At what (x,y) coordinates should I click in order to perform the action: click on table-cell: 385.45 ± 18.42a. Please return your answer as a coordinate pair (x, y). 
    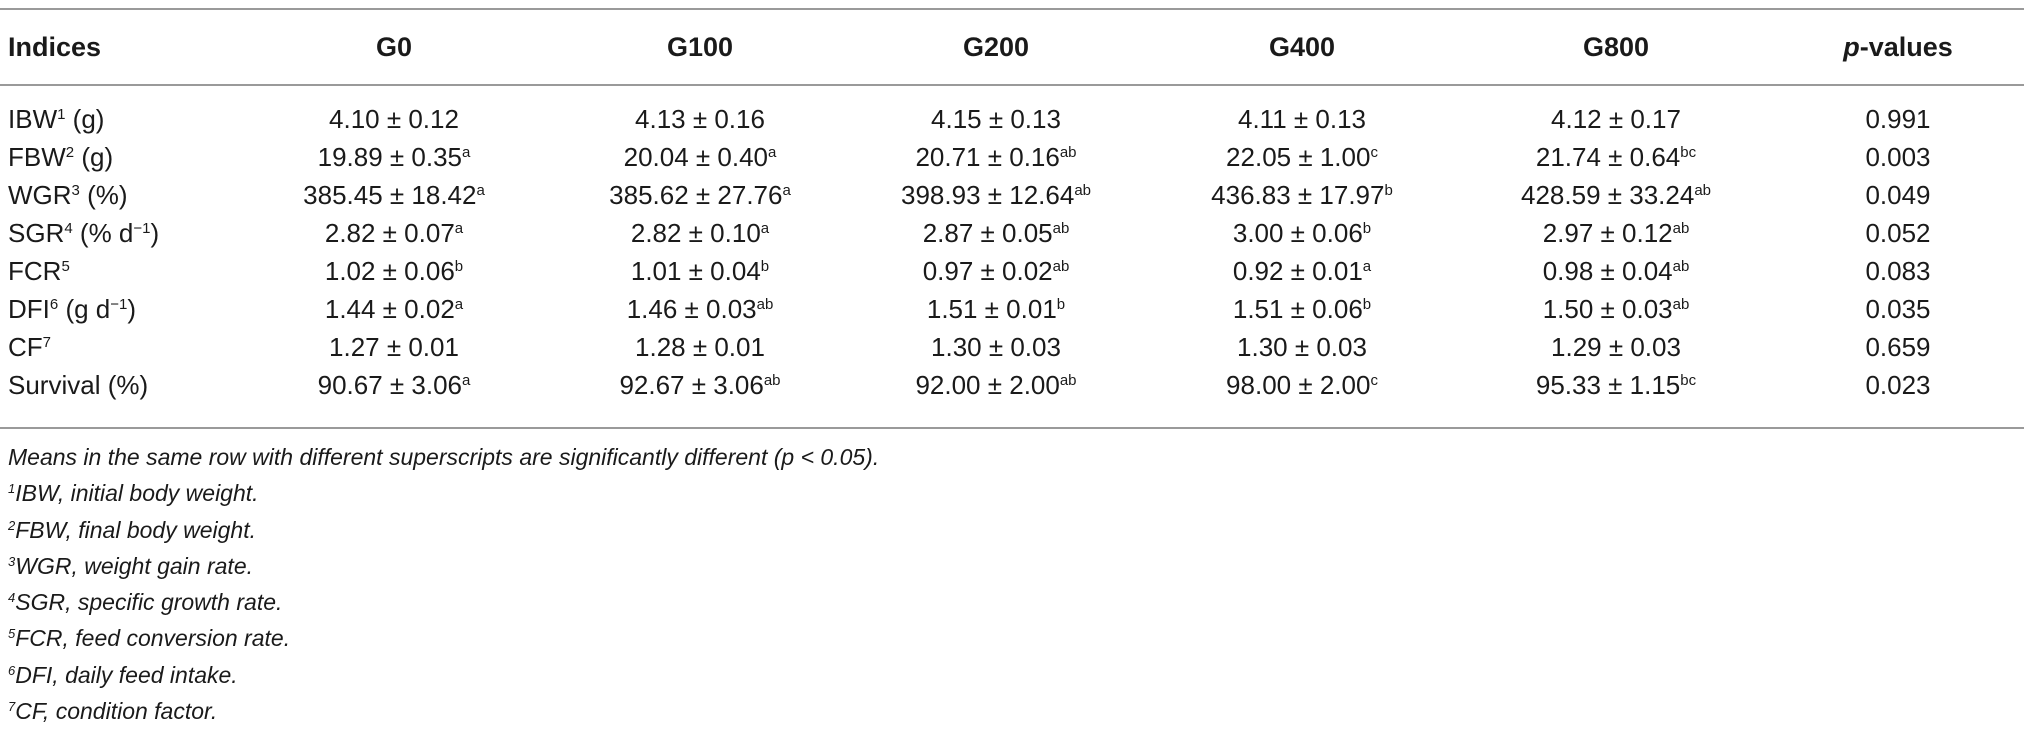
    Looking at the image, I should click on (394, 195).